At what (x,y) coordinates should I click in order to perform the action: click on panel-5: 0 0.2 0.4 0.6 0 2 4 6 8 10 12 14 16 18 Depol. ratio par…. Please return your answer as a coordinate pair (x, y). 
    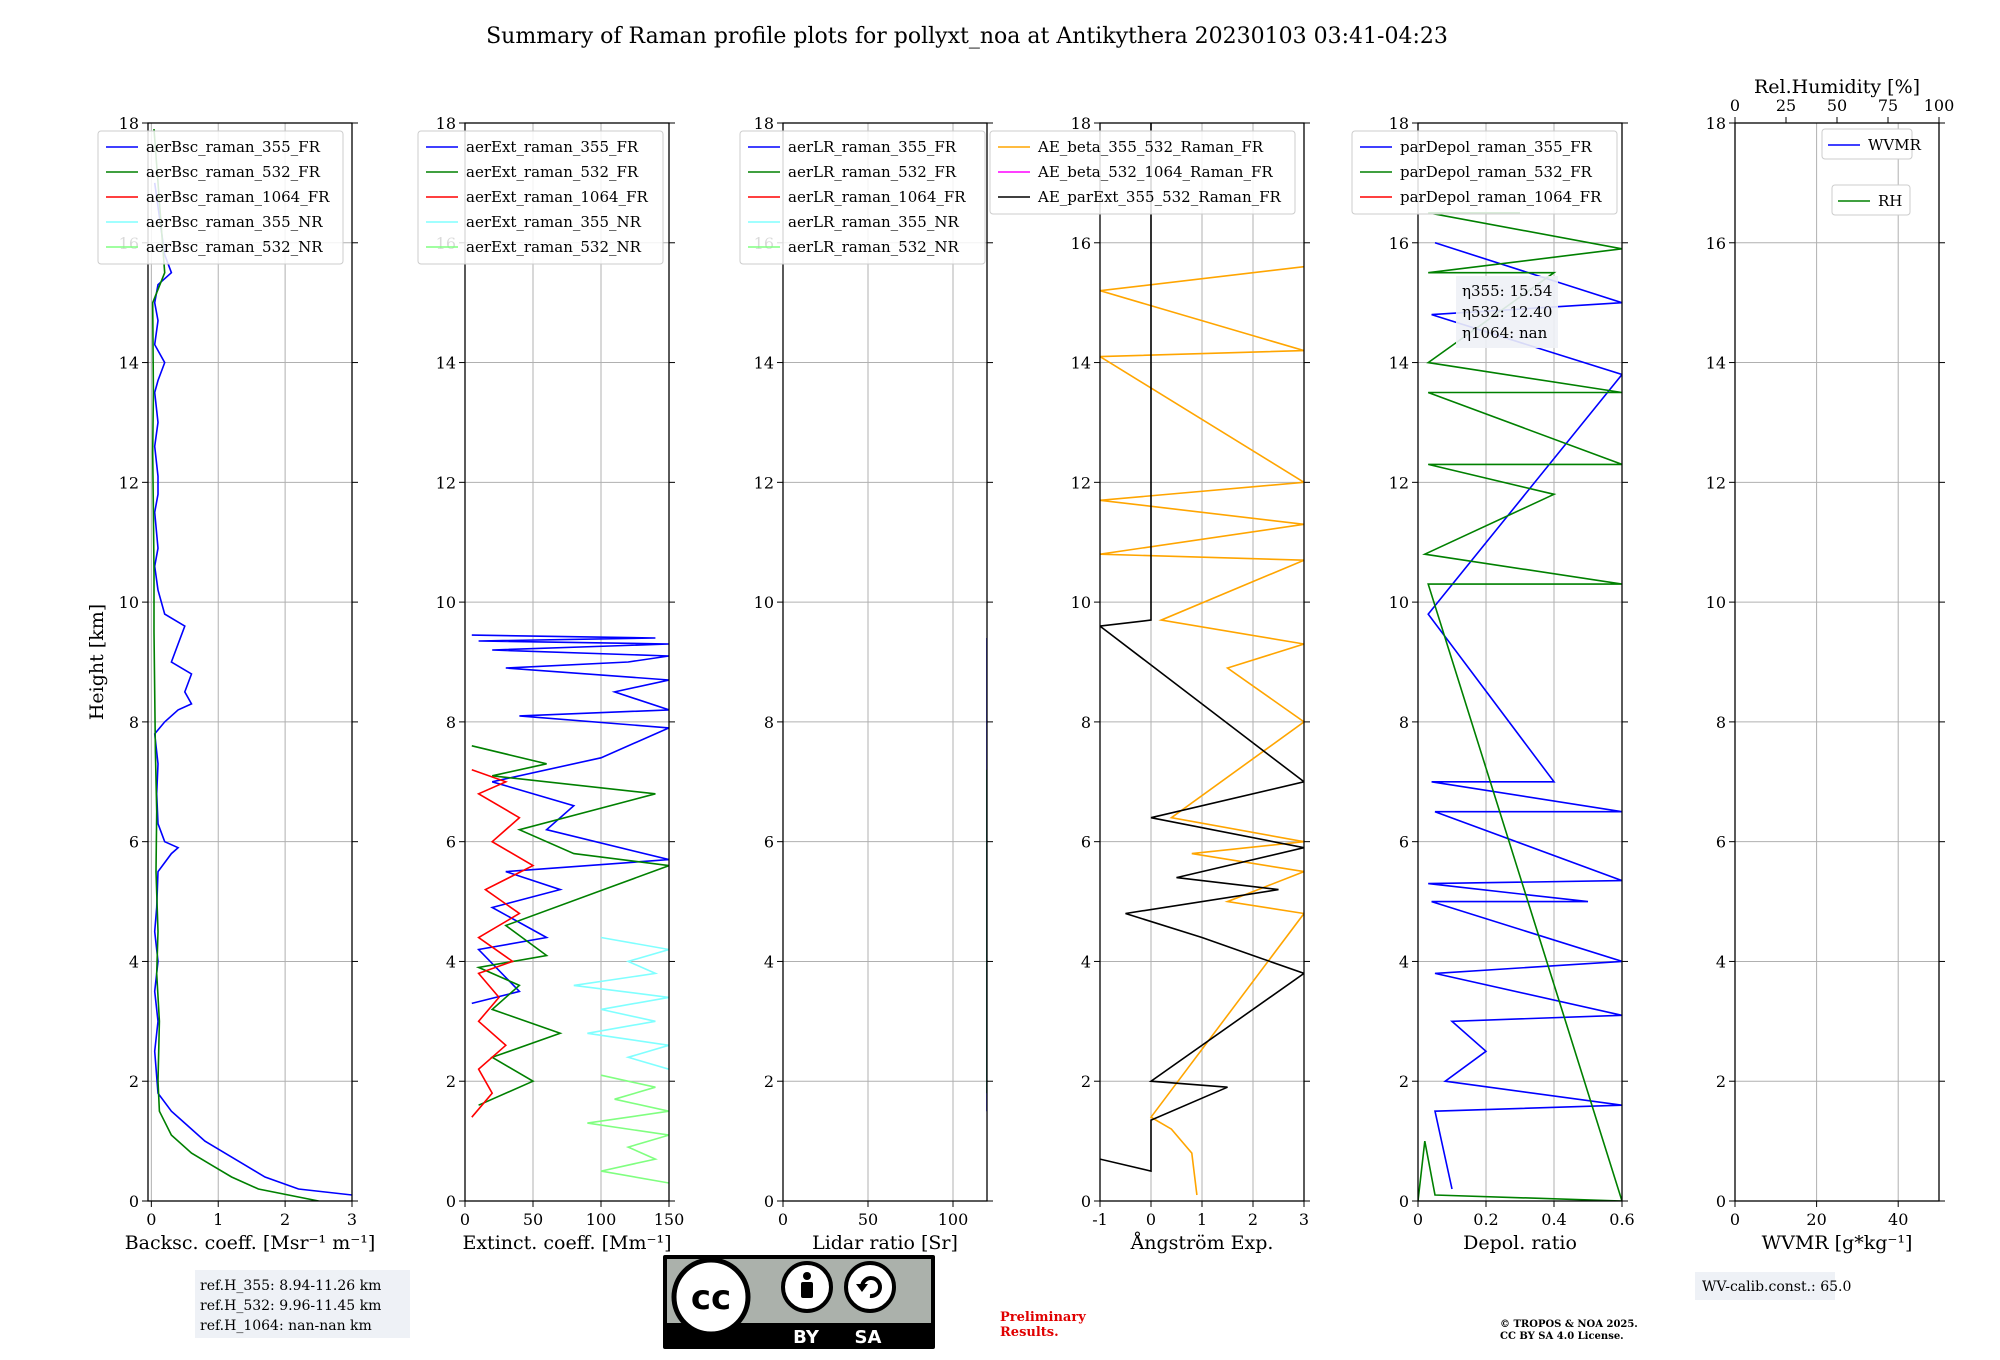
    Looking at the image, I should click on (1493, 684).